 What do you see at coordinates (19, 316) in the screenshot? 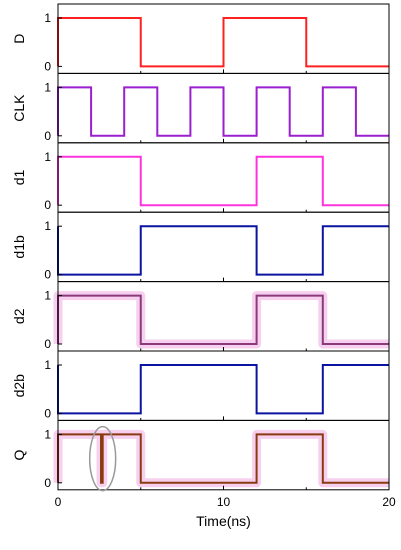
I see `panel-label-d2: d2` at bounding box center [19, 316].